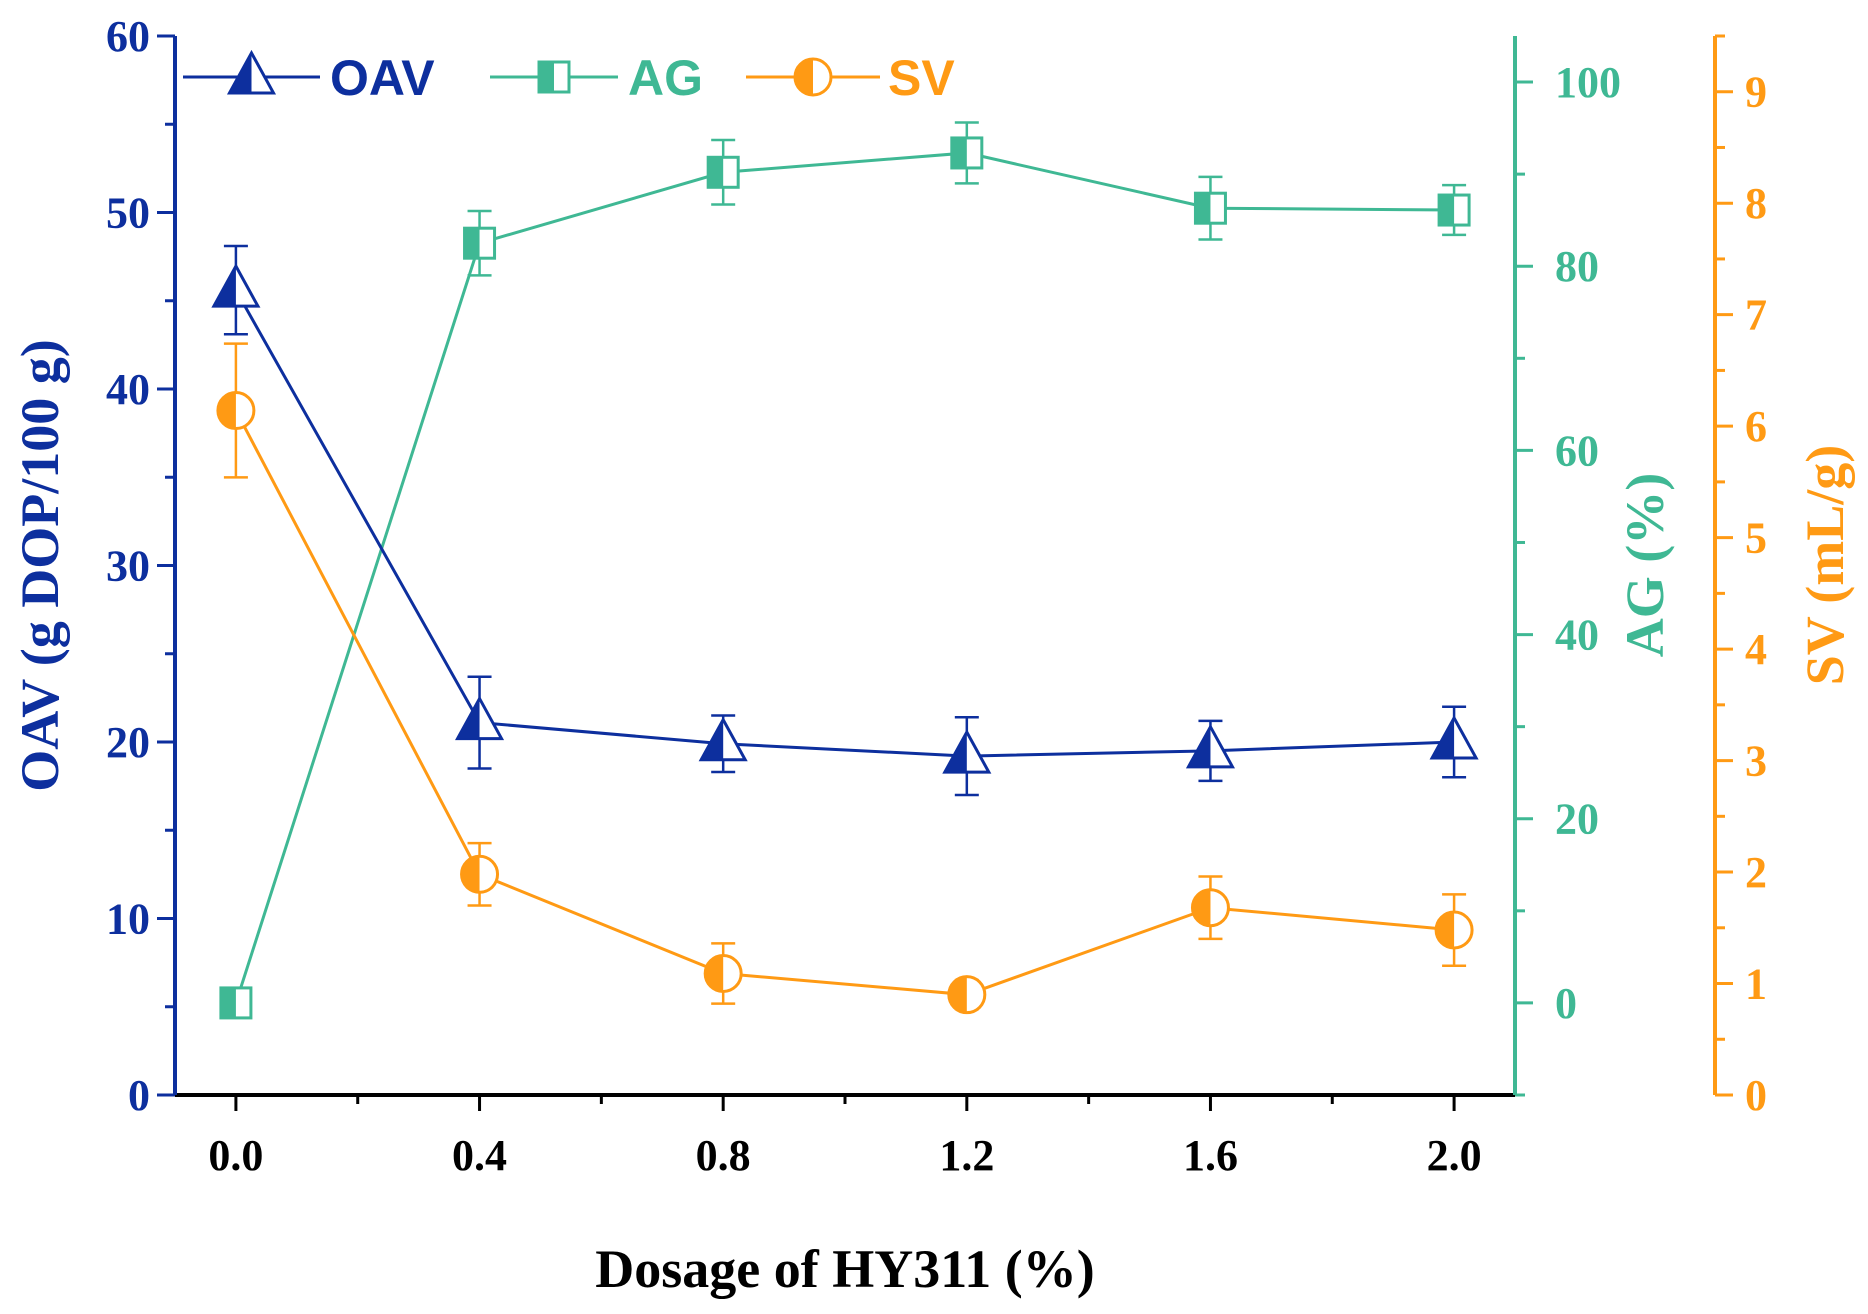  I want to click on legend: OAV AG SV, so click(569, 77).